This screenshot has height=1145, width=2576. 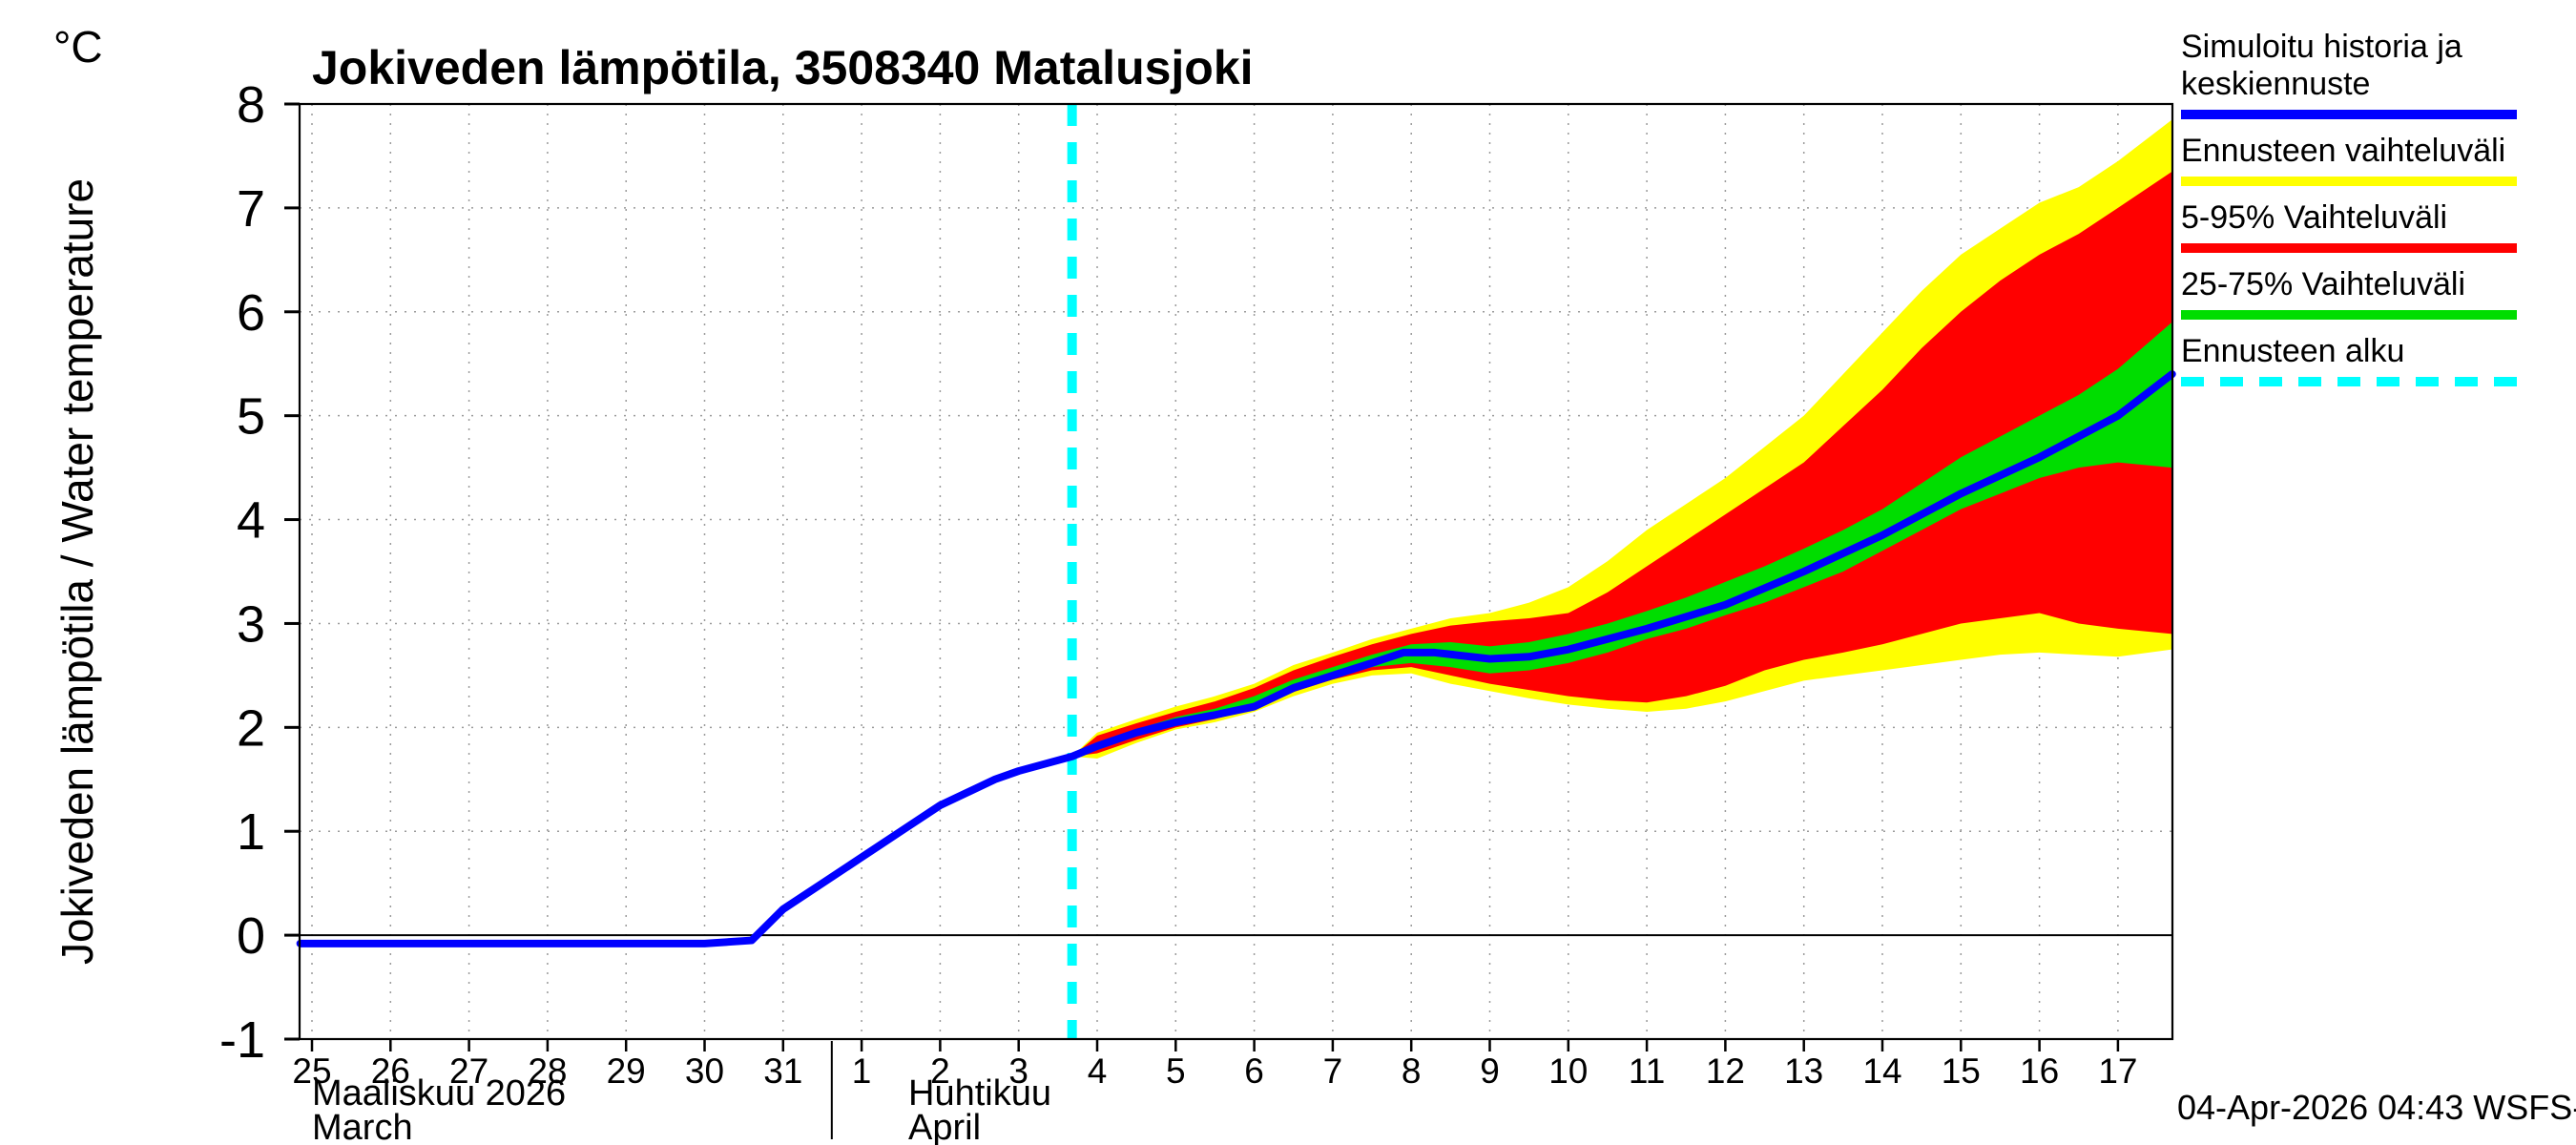 What do you see at coordinates (242, 1040) in the screenshot?
I see `y-tick-label: -1` at bounding box center [242, 1040].